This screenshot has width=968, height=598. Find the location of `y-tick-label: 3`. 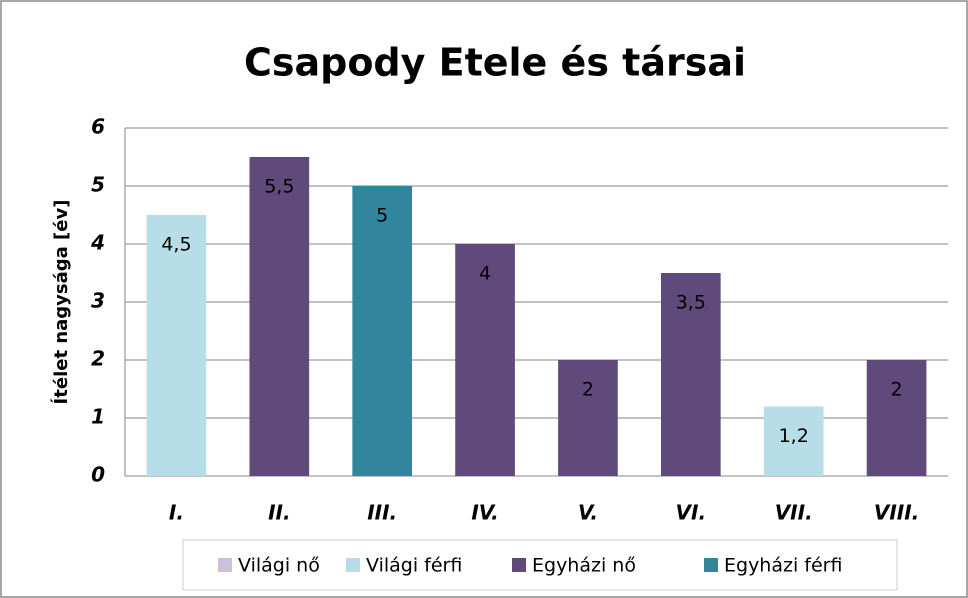

y-tick-label: 3 is located at coordinates (98, 301).